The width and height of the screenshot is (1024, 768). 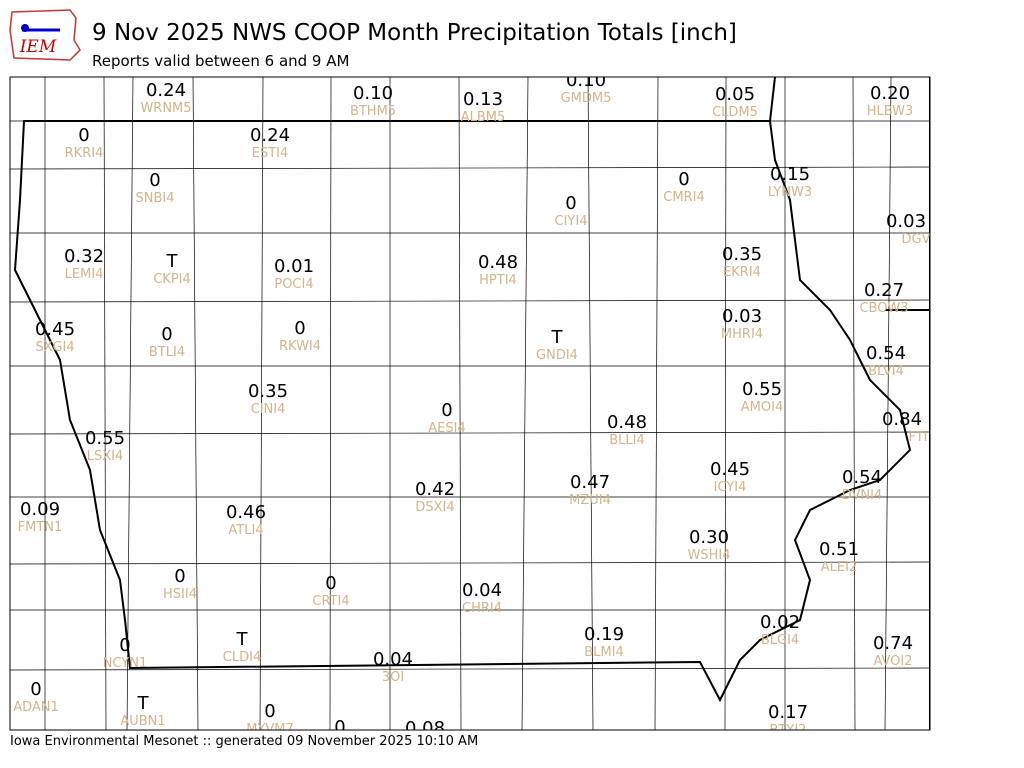 I want to click on station-id: RKRI4, so click(x=84, y=153).